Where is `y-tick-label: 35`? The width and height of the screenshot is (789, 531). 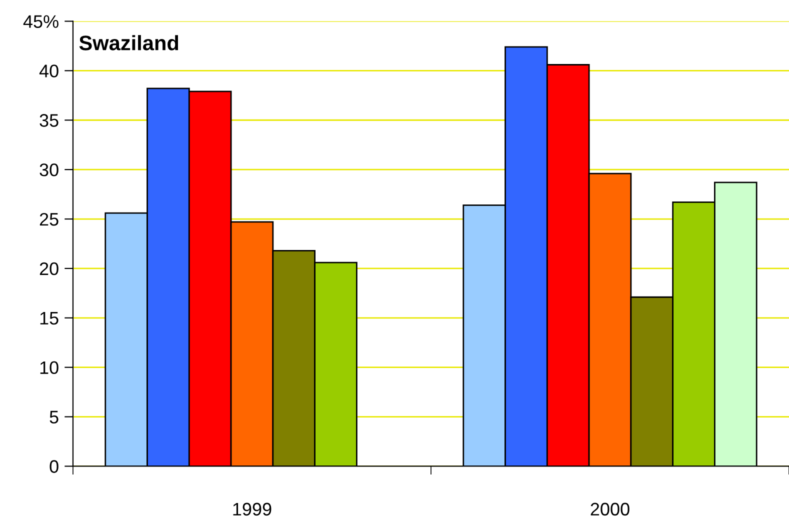 y-tick-label: 35 is located at coordinates (49, 120).